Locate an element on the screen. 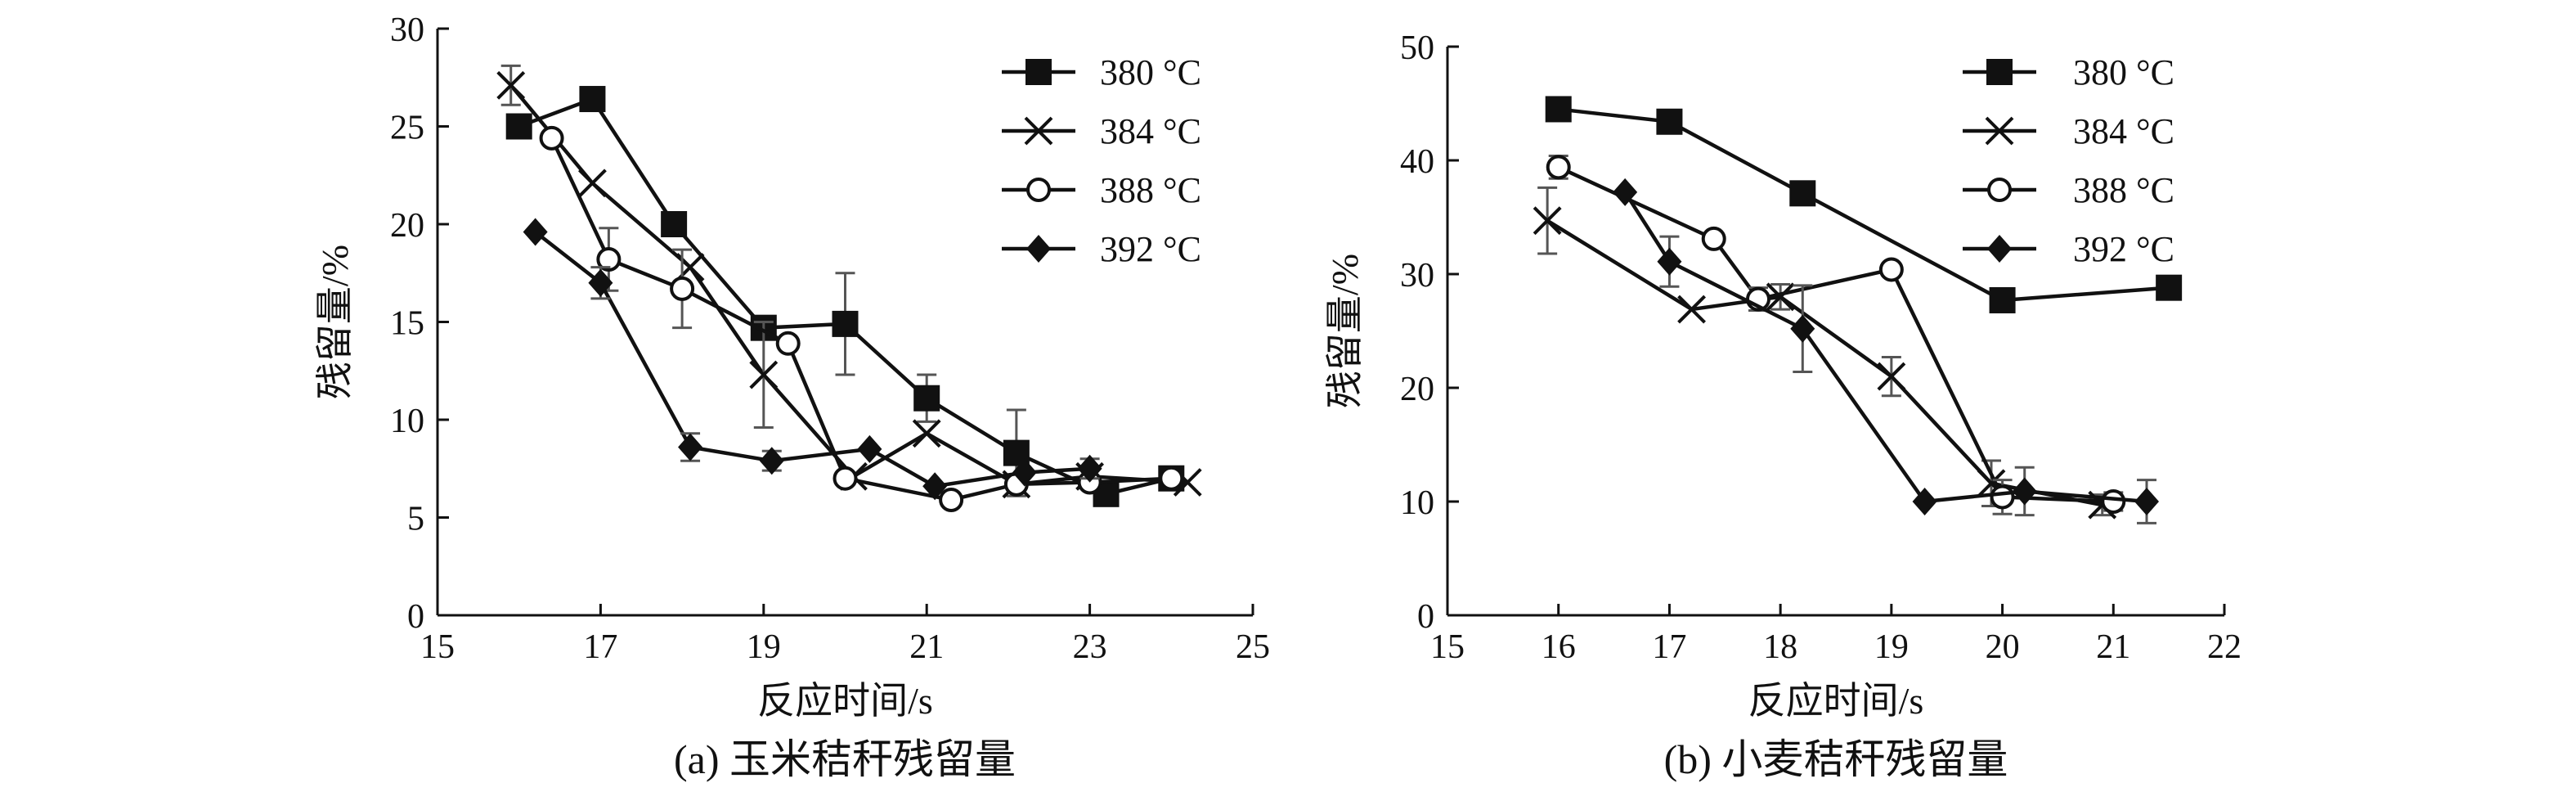 Image resolution: width=2576 pixels, height=801 pixels. chart-caption: (b) 小麦秸秆残留量 is located at coordinates (1836, 759).